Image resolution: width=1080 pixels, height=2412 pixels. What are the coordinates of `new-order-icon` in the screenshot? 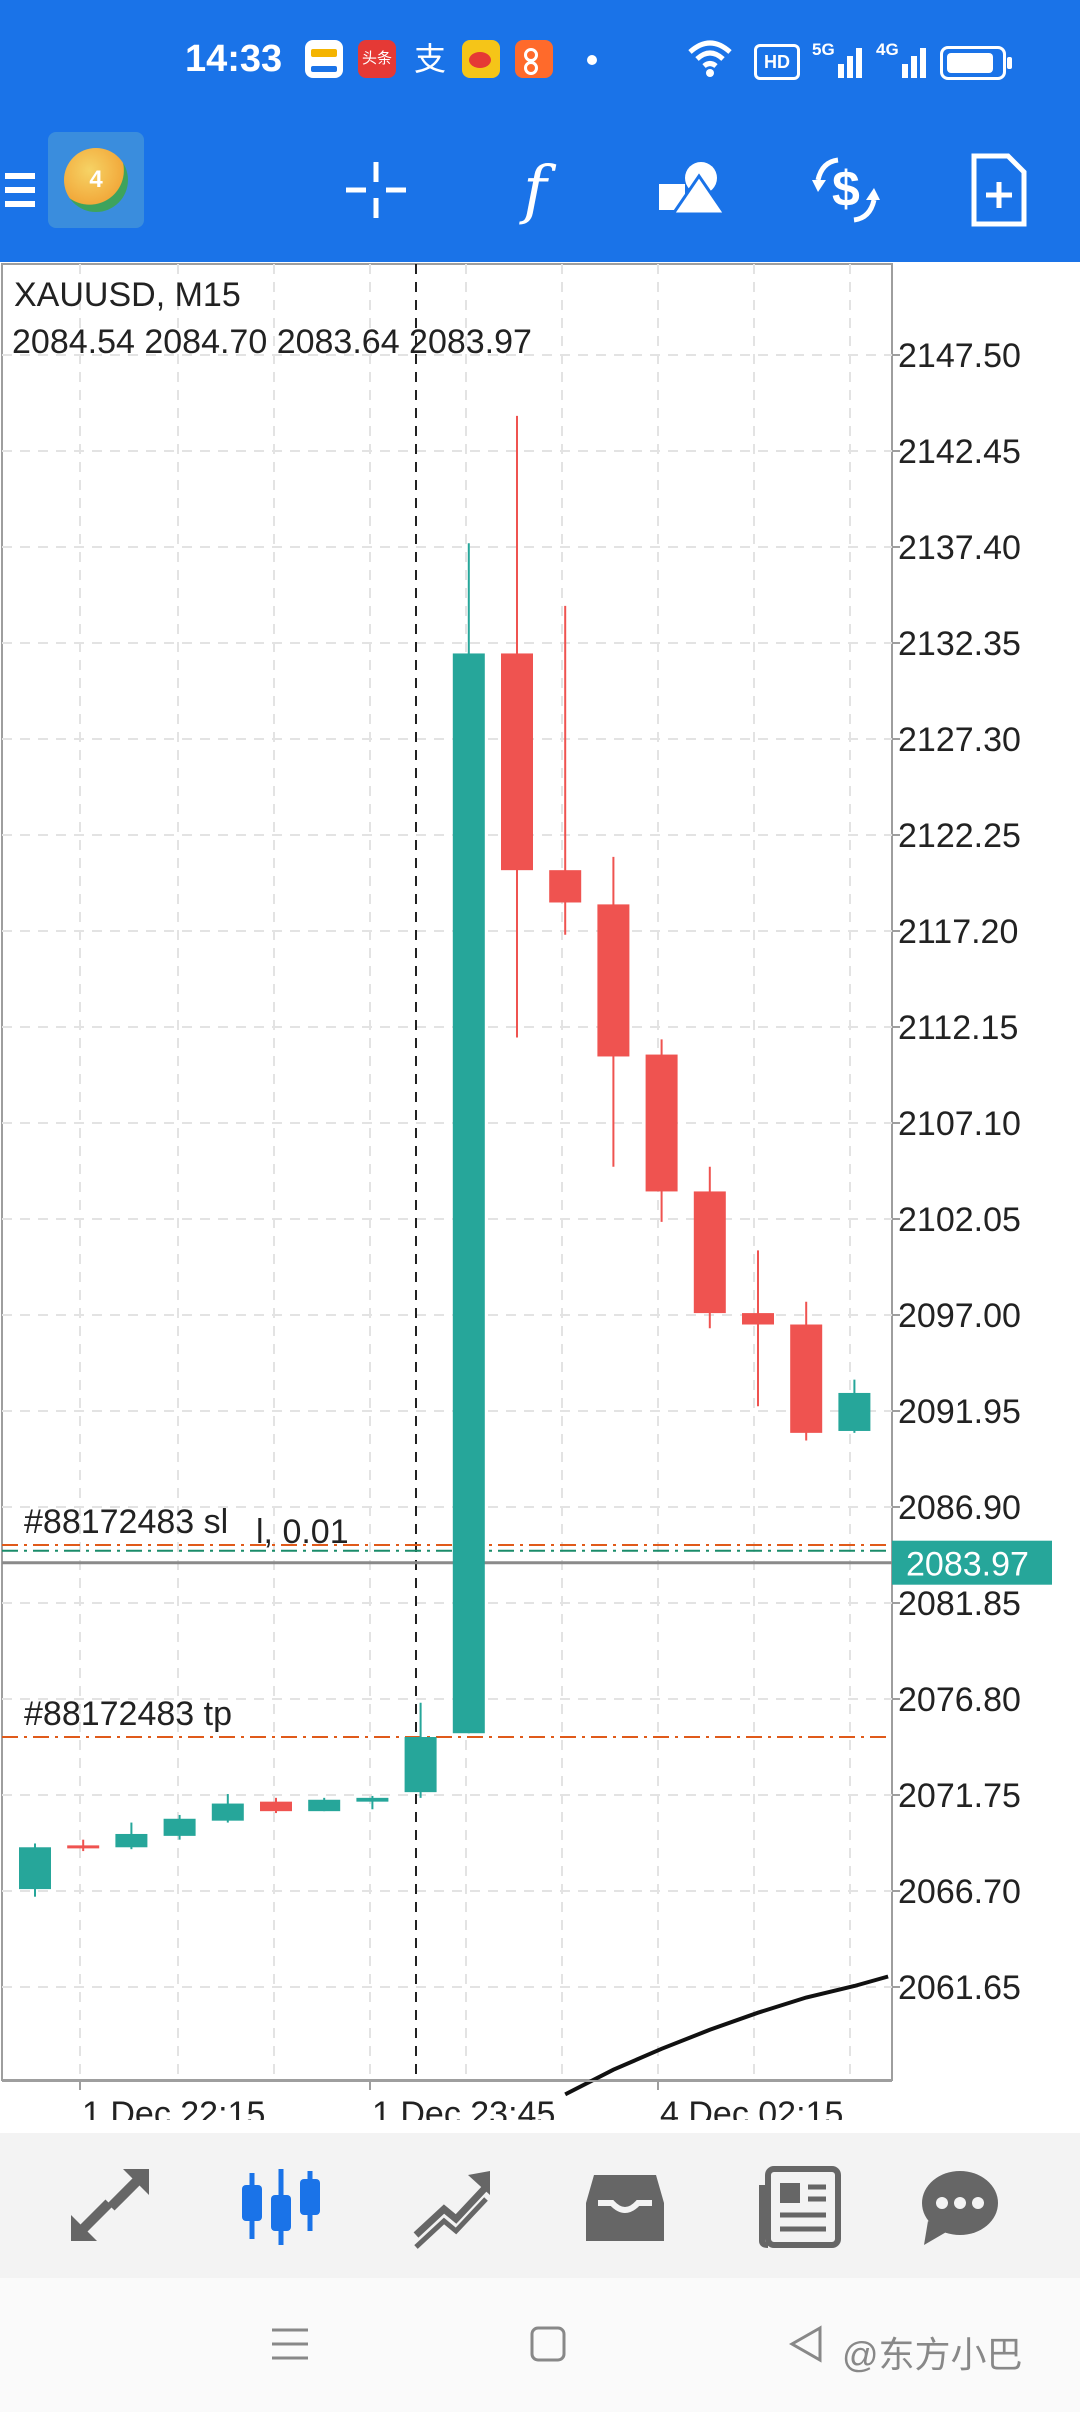 It's located at (998, 190).